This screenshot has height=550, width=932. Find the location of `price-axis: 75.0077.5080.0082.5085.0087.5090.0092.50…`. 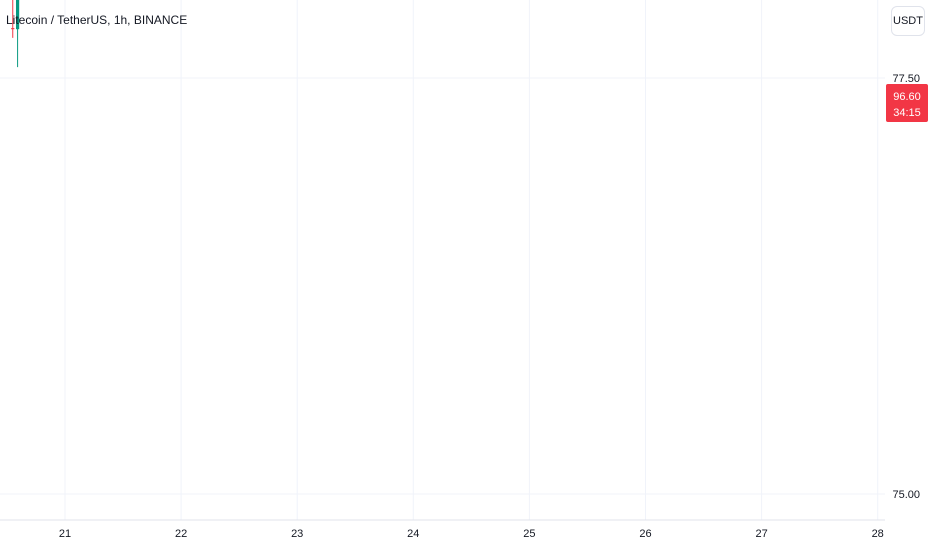

price-axis: 75.0077.5080.0082.5085.0087.5090.0092.50… is located at coordinates (906, 250).